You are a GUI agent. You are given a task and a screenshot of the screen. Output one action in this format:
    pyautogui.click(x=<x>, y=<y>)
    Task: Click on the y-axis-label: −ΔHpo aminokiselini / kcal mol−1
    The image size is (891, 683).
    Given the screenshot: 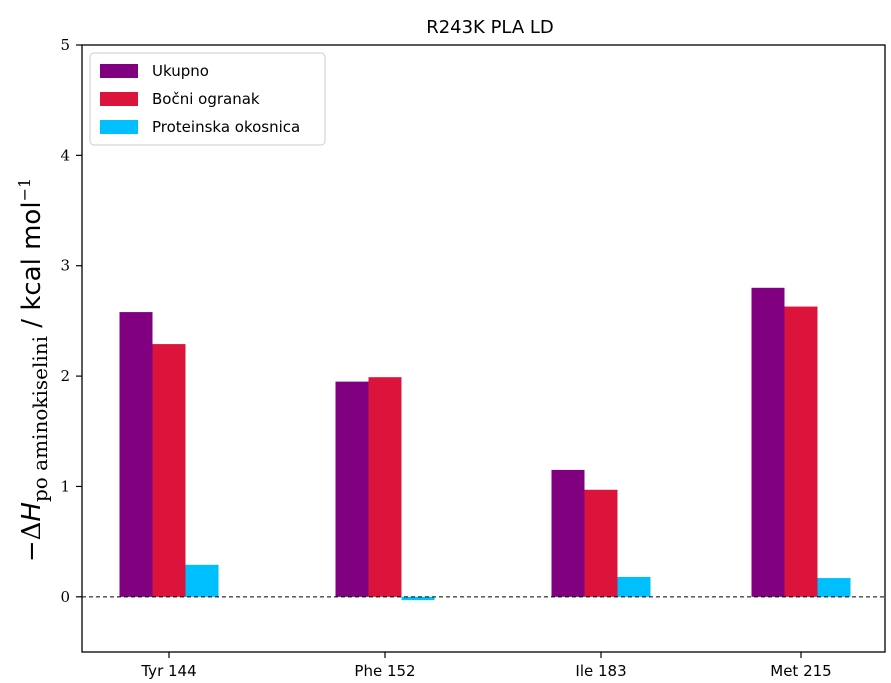 What is the action you would take?
    pyautogui.click(x=33, y=370)
    